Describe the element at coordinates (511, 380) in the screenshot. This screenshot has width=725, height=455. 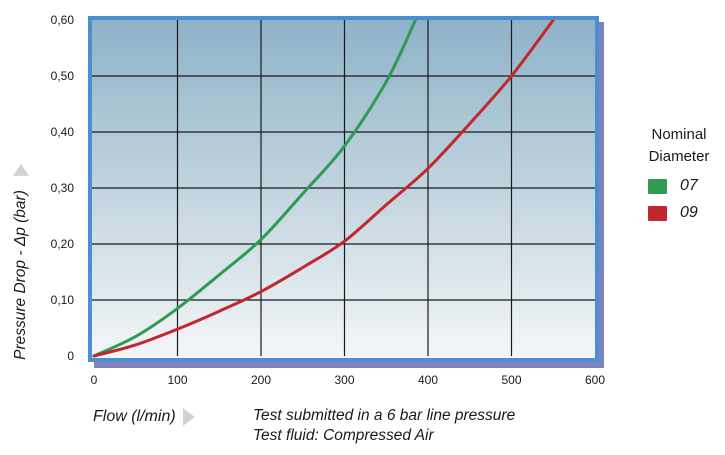
I see `x-tick-label: 500` at that location.